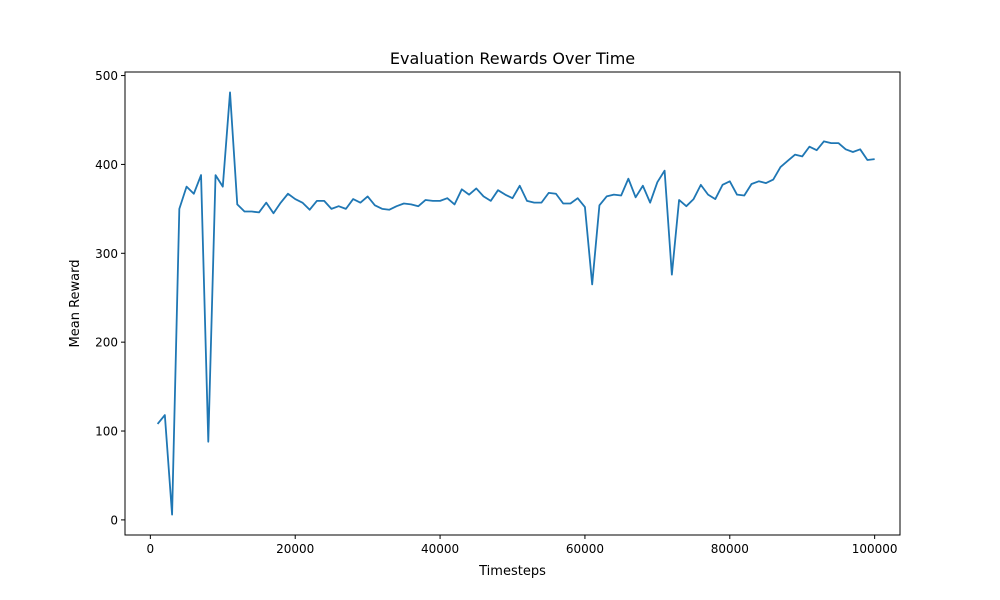  Describe the element at coordinates (114, 520) in the screenshot. I see `y-tick-label: 0` at that location.